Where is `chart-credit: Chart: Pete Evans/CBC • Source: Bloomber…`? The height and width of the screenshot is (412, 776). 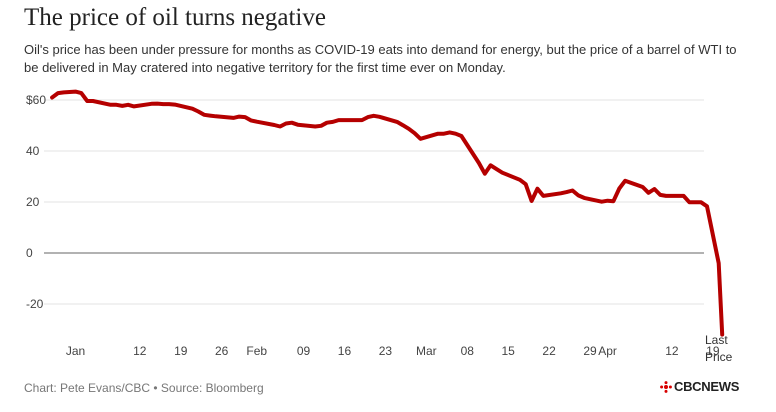
chart-credit: Chart: Pete Evans/CBC • Source: Bloomber… is located at coordinates (144, 388).